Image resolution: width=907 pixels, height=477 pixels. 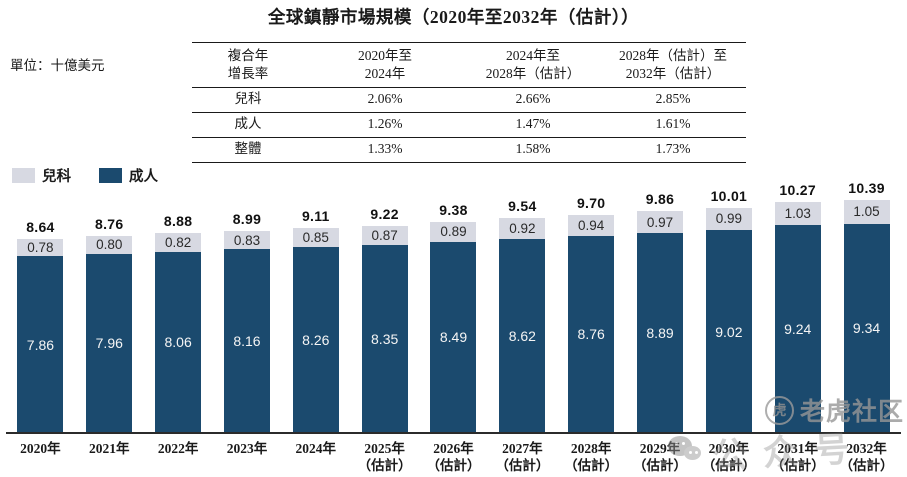 I want to click on cagr-row-value: 1.61%, so click(x=673, y=125).